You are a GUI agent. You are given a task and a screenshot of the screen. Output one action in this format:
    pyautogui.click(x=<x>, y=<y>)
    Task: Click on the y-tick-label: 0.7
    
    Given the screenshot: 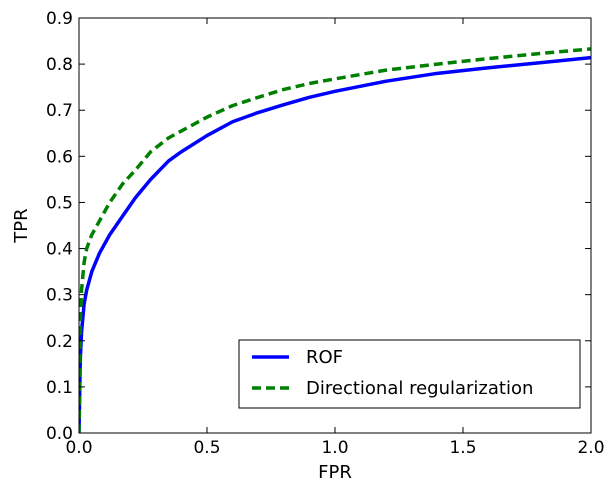 What is the action you would take?
    pyautogui.click(x=59, y=111)
    